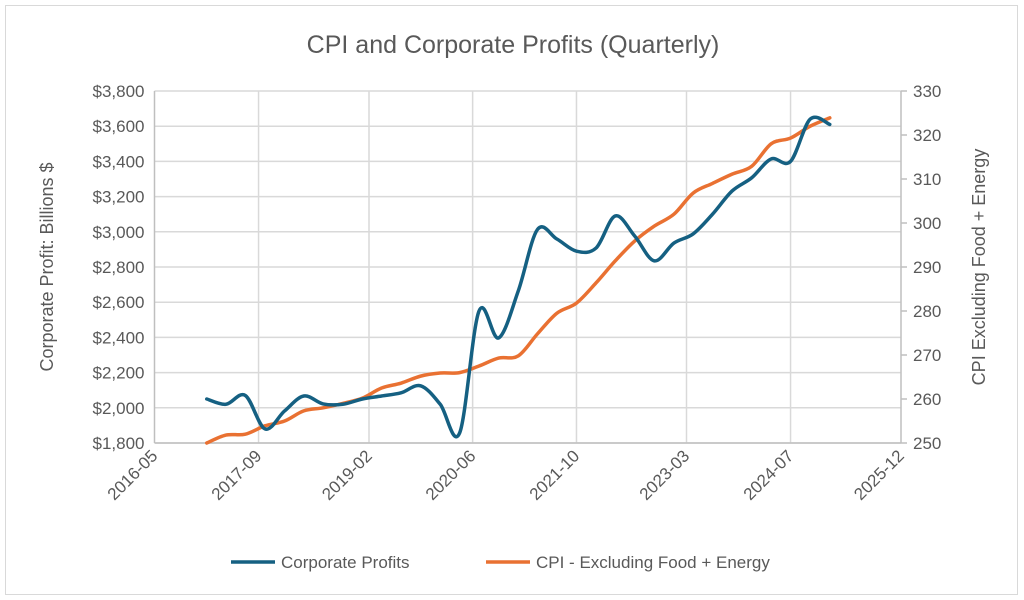 This screenshot has height=600, width=1024. What do you see at coordinates (927, 223) in the screenshot?
I see `y2-tick-label: 300` at bounding box center [927, 223].